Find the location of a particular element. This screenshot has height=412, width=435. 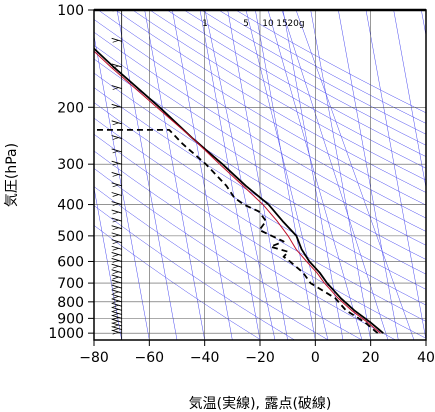

x-tick-label: −20 is located at coordinates (260, 358).